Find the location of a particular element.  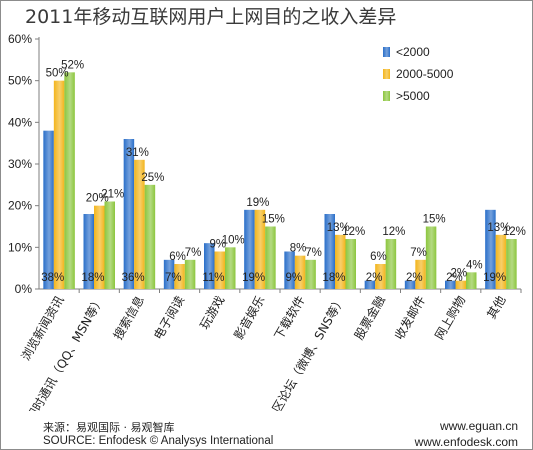

data-label: 10% is located at coordinates (233, 240).